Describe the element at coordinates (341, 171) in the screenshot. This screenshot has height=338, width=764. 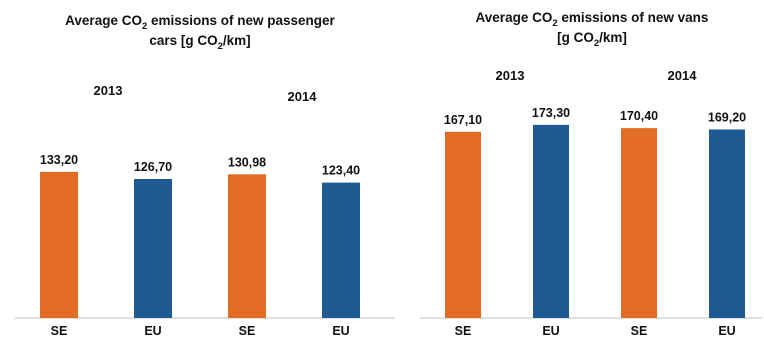
I see `data-label: 123,40` at that location.